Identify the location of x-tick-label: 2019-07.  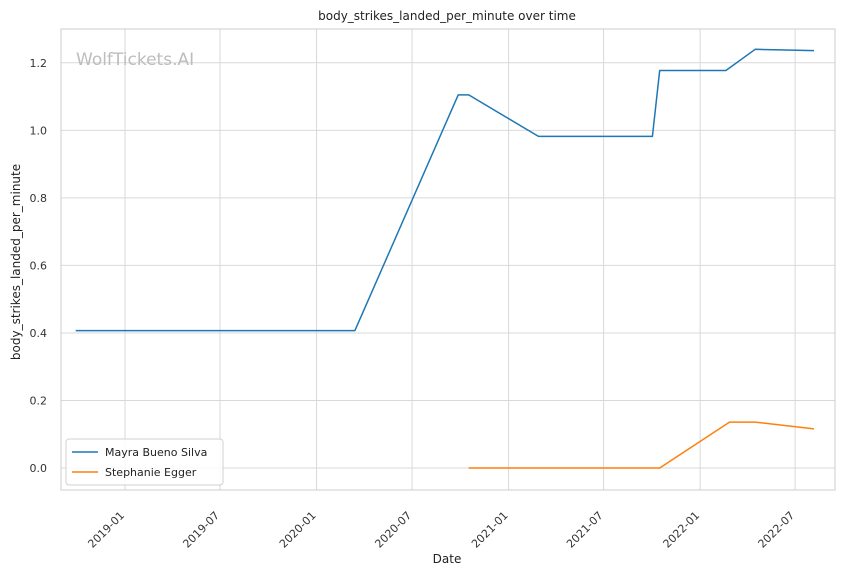
(201, 530).